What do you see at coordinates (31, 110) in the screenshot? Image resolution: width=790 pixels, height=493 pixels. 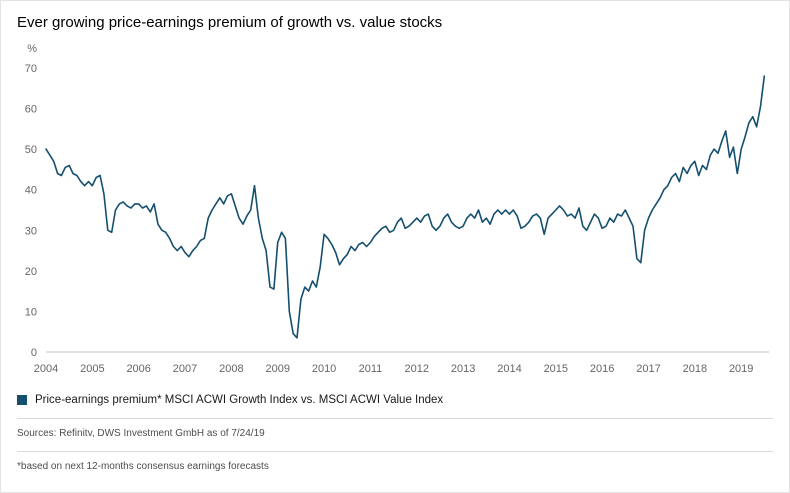 I see `y-tick-label: 60` at bounding box center [31, 110].